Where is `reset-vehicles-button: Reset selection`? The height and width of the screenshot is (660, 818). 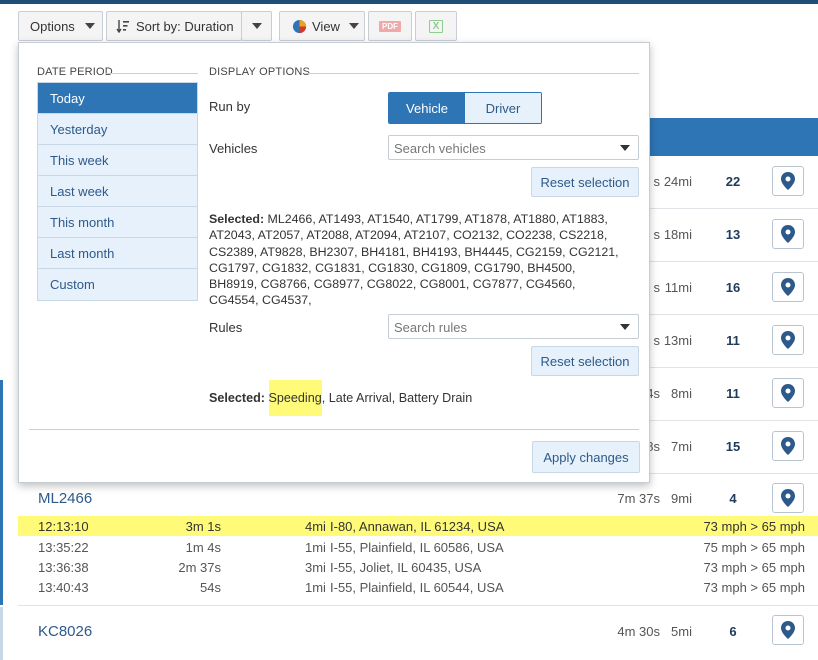
reset-vehicles-button: Reset selection is located at coordinates (585, 182).